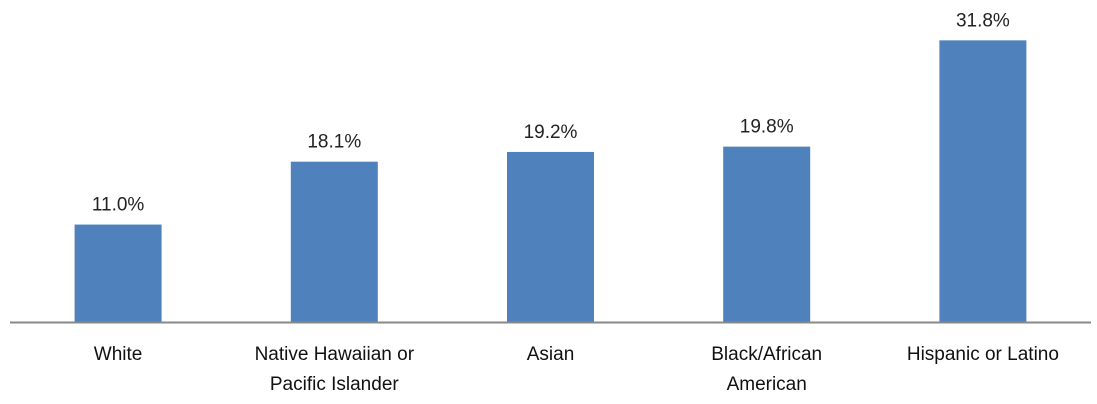  I want to click on category-label-line: Hispanic or Latino, so click(983, 354).